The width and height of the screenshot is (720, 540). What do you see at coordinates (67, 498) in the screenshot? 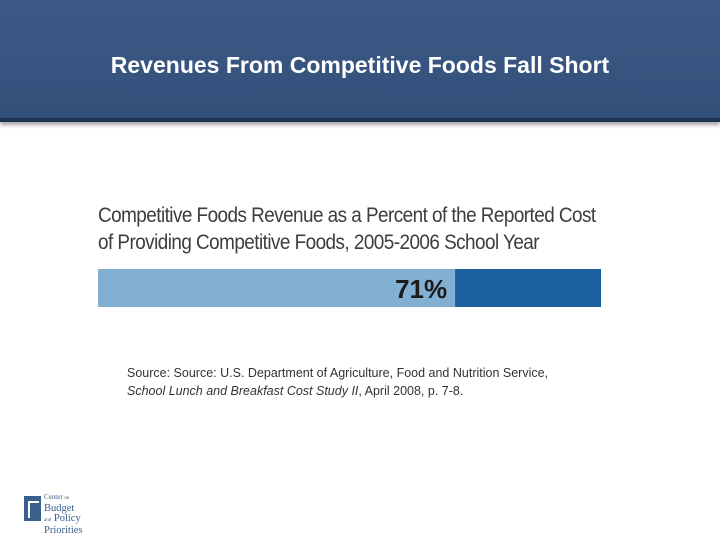
I see `logo-word-on: on` at bounding box center [67, 498].